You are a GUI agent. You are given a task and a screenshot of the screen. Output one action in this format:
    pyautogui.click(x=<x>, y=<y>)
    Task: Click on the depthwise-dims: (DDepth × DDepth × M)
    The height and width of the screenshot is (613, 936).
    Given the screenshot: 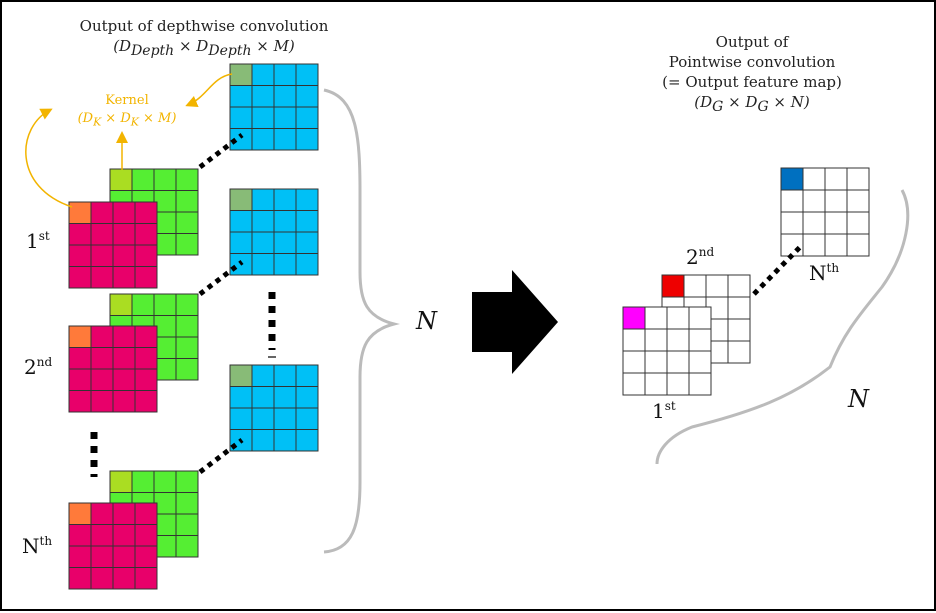 What is the action you would take?
    pyautogui.click(x=204, y=48)
    